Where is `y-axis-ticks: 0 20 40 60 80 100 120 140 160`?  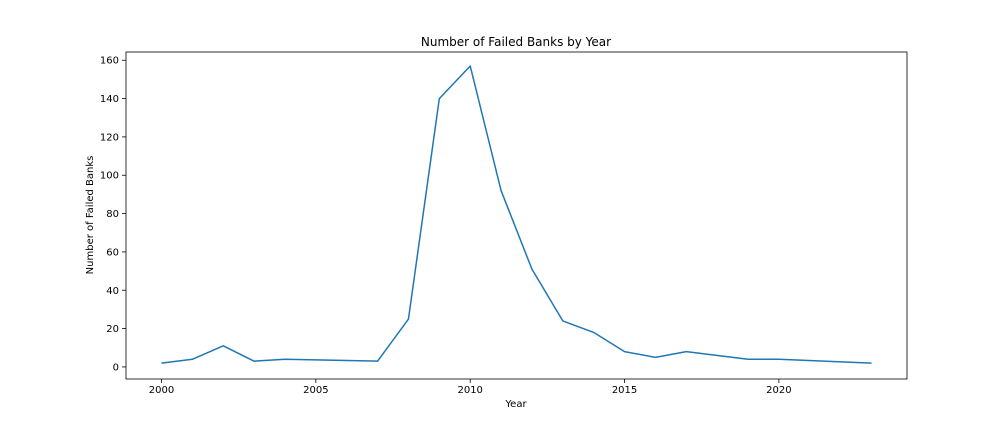
y-axis-ticks: 0 20 40 60 80 100 120 140 160 is located at coordinates (113, 214).